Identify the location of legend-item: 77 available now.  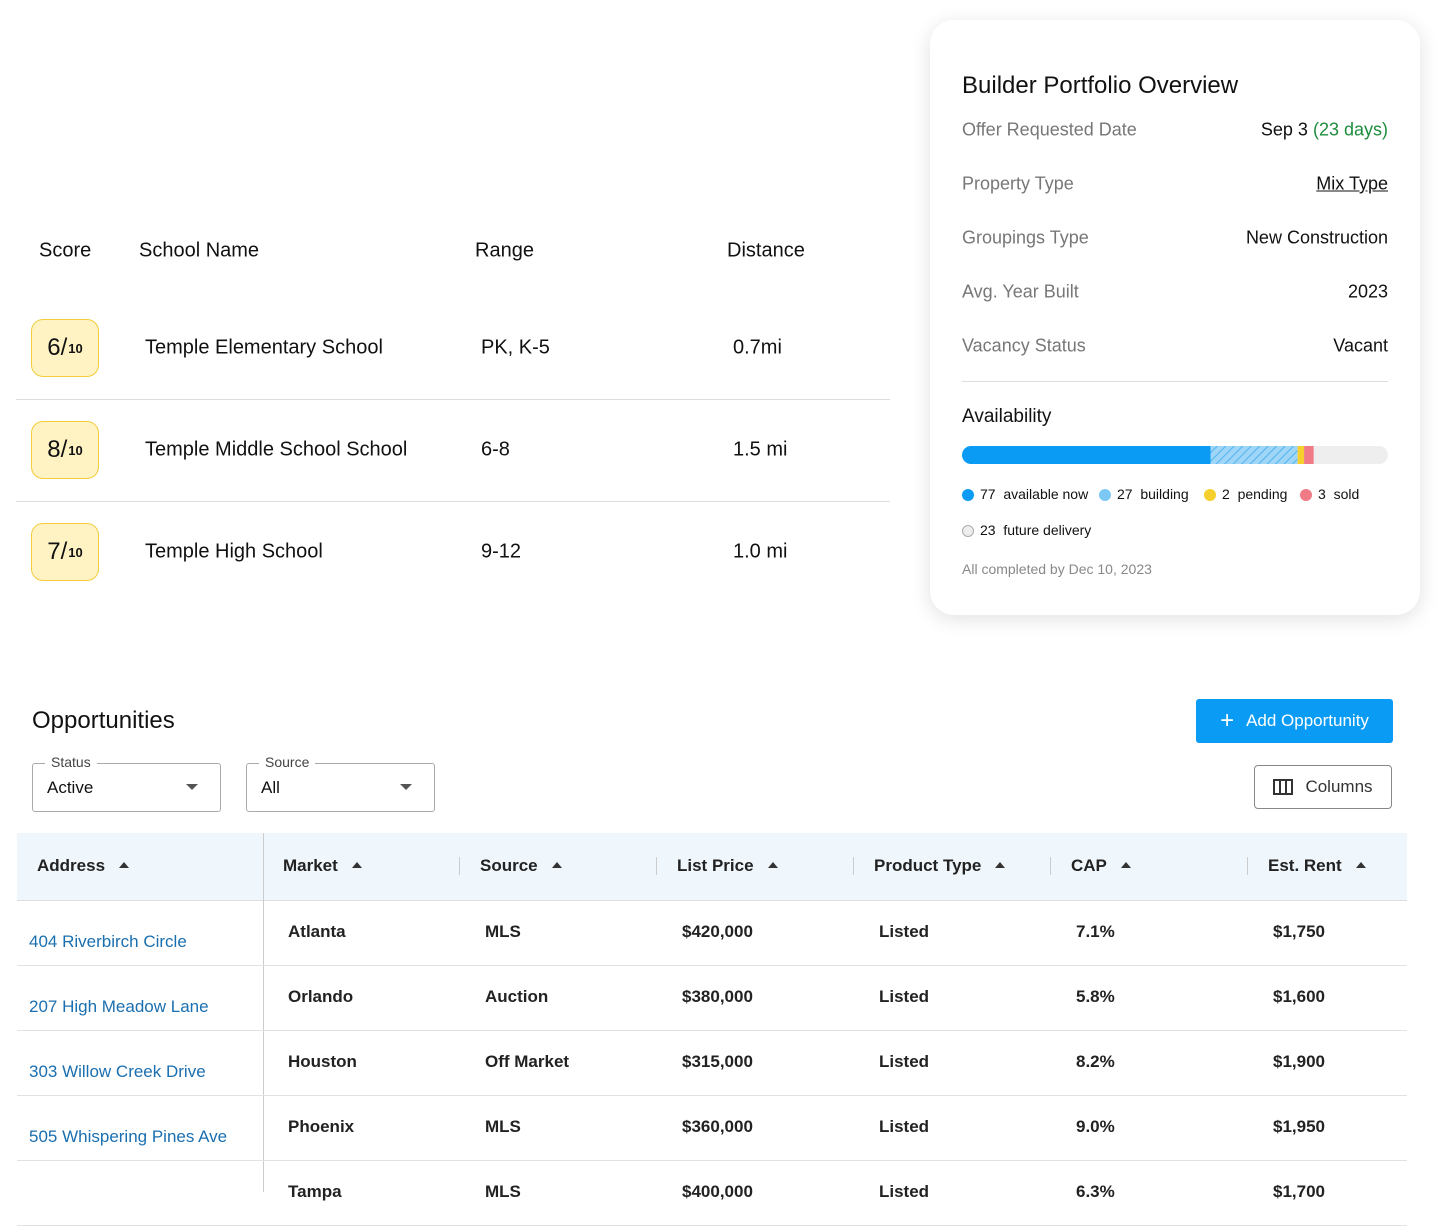
(1025, 494).